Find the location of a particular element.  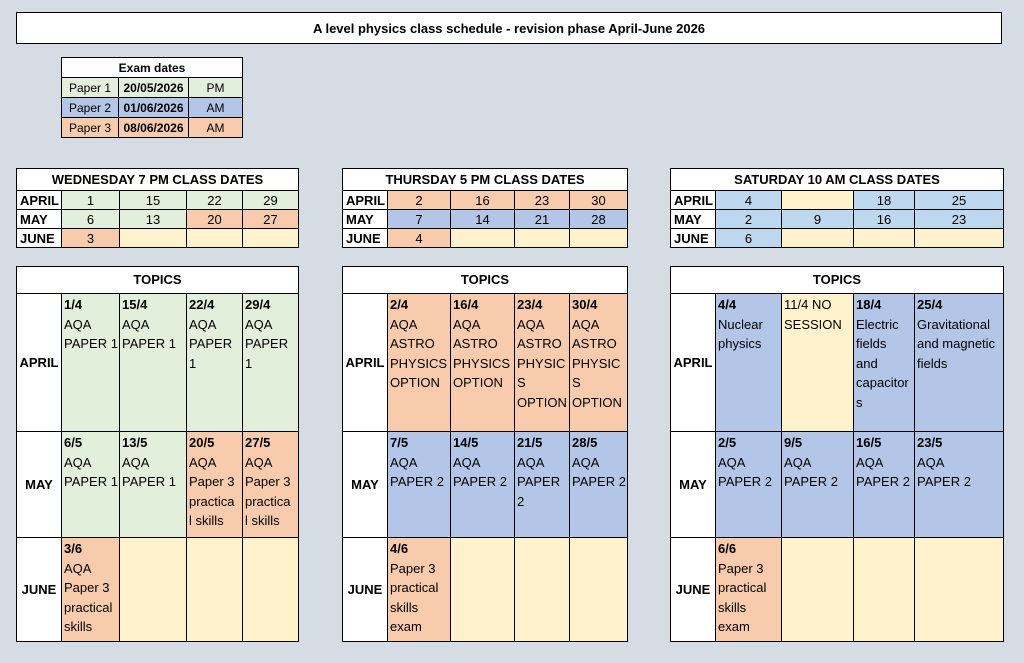

topic-cell: 13/5 AQA PAPER 1 is located at coordinates (153, 484).